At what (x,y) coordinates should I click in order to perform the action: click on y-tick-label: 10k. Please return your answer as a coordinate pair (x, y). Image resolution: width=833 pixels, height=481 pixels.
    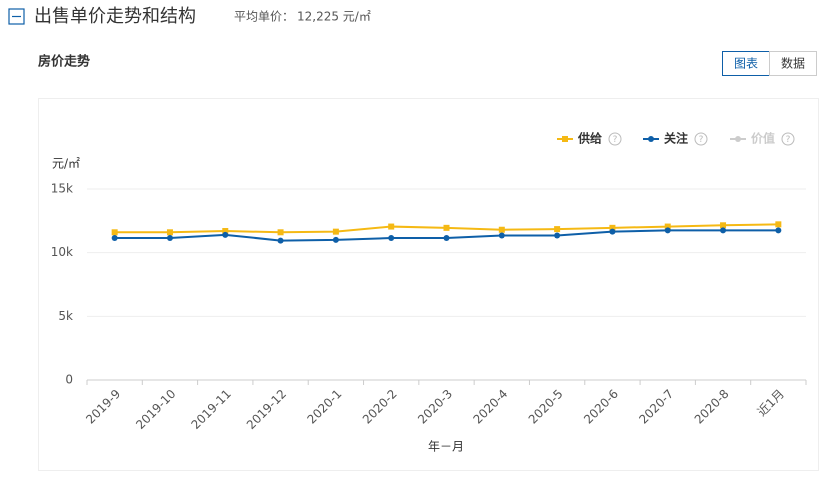
    Looking at the image, I should click on (62, 252).